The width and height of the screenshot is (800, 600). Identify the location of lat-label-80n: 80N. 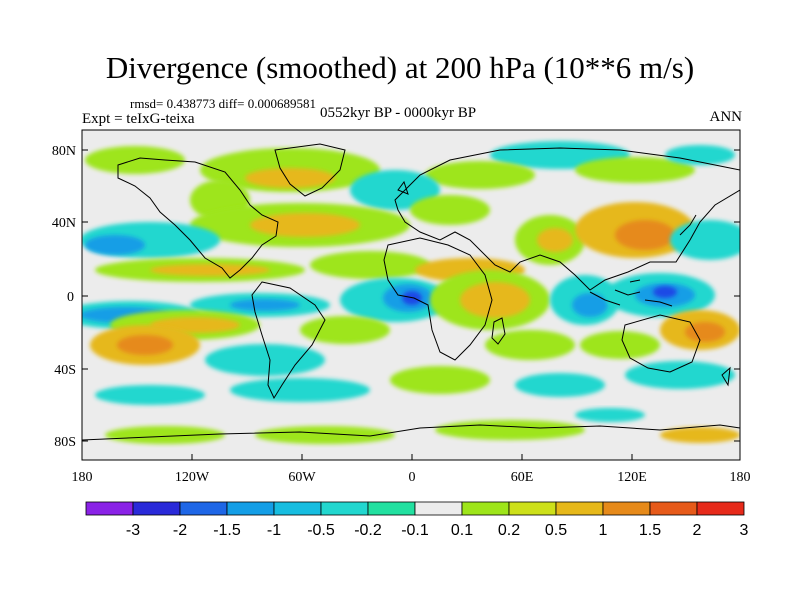
(64, 151).